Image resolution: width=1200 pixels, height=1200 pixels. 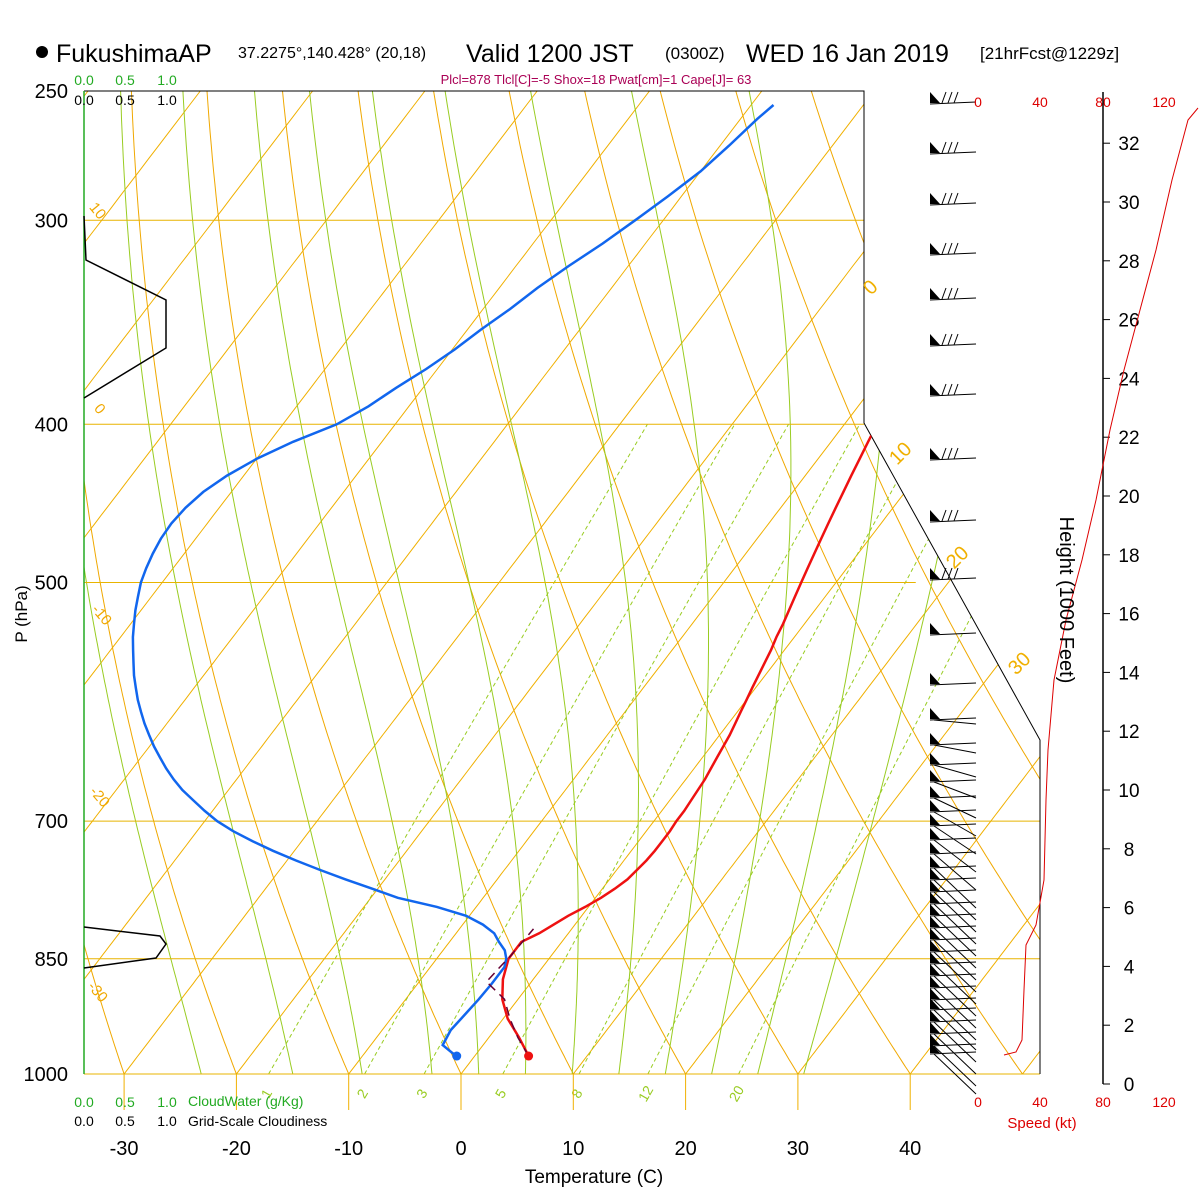 What do you see at coordinates (125, 592) in the screenshot?
I see `cloud-profile` at bounding box center [125, 592].